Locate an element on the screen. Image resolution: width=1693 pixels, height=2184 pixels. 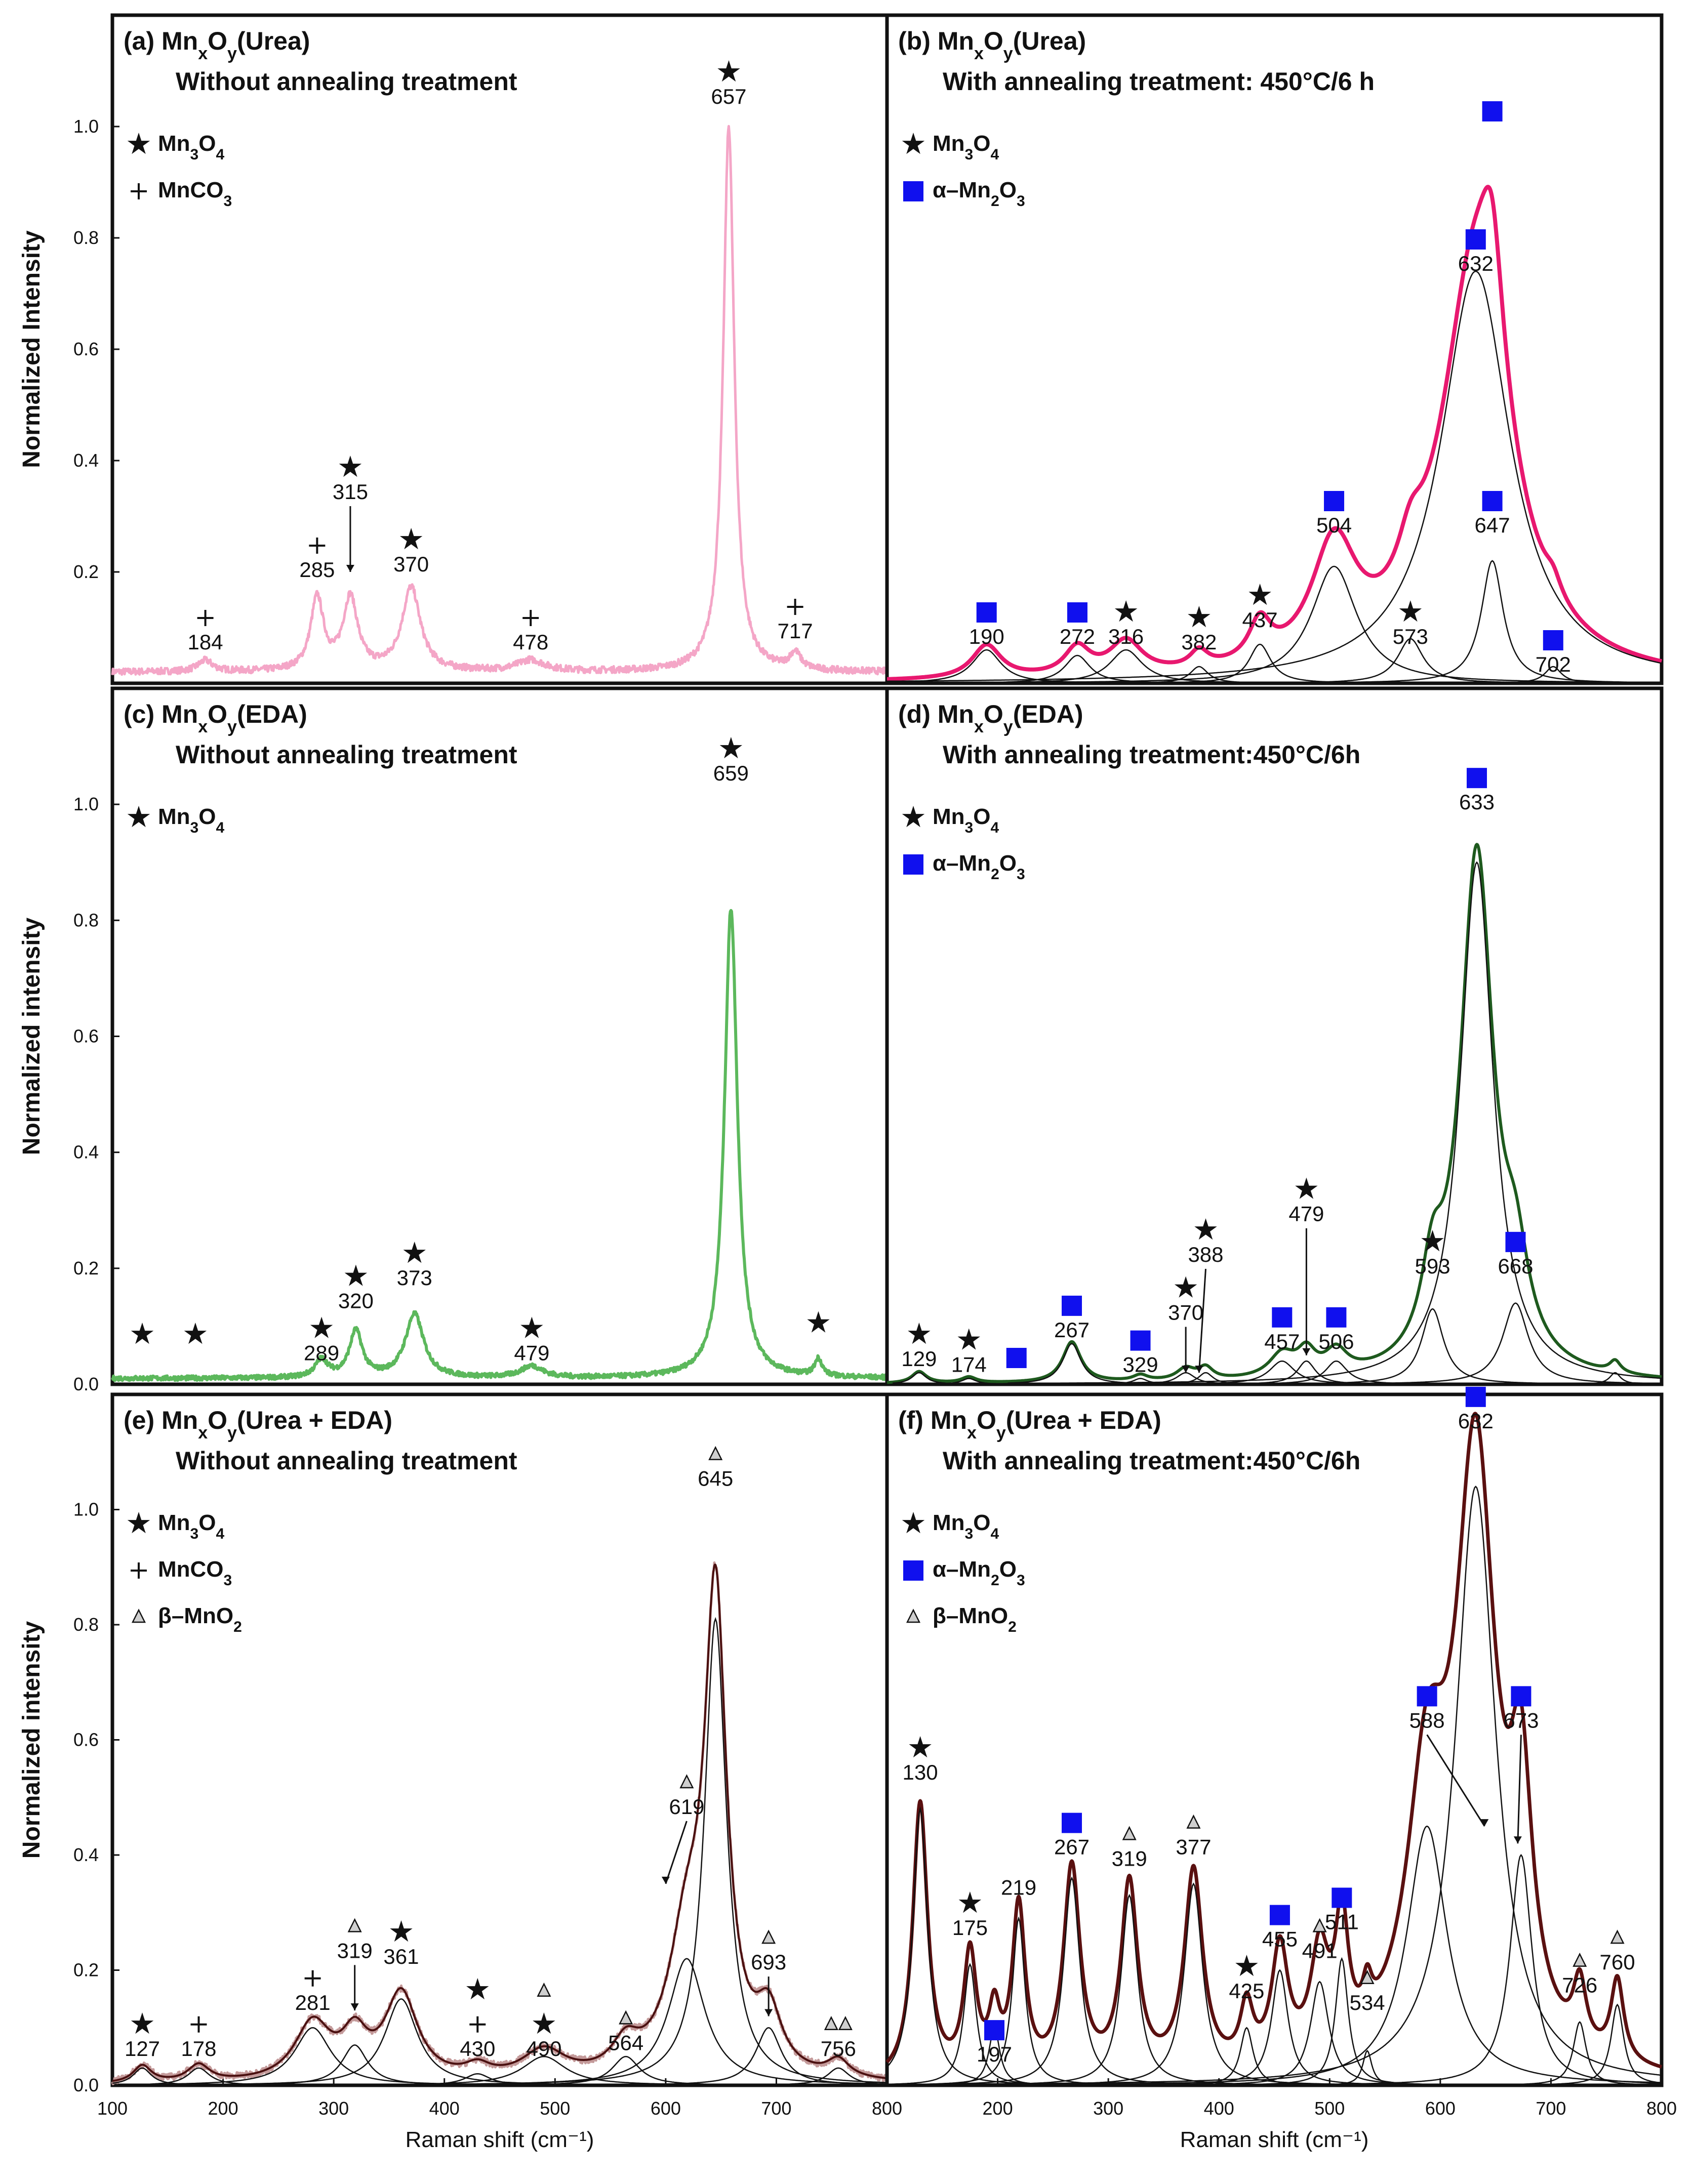
y-tick-label: 0.4 is located at coordinates (86, 460).